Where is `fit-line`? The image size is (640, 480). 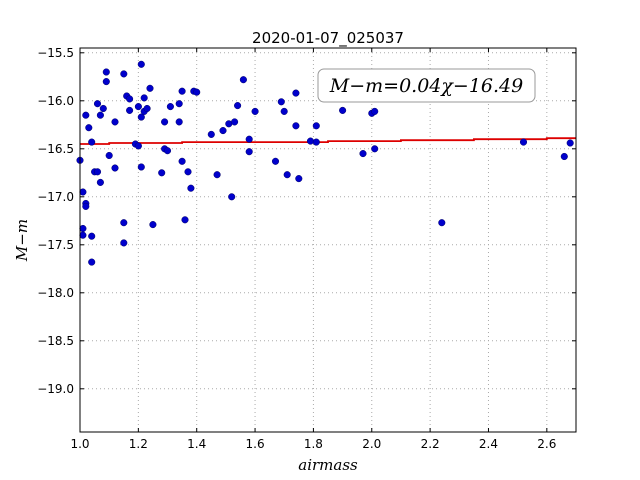 fit-line is located at coordinates (328, 141).